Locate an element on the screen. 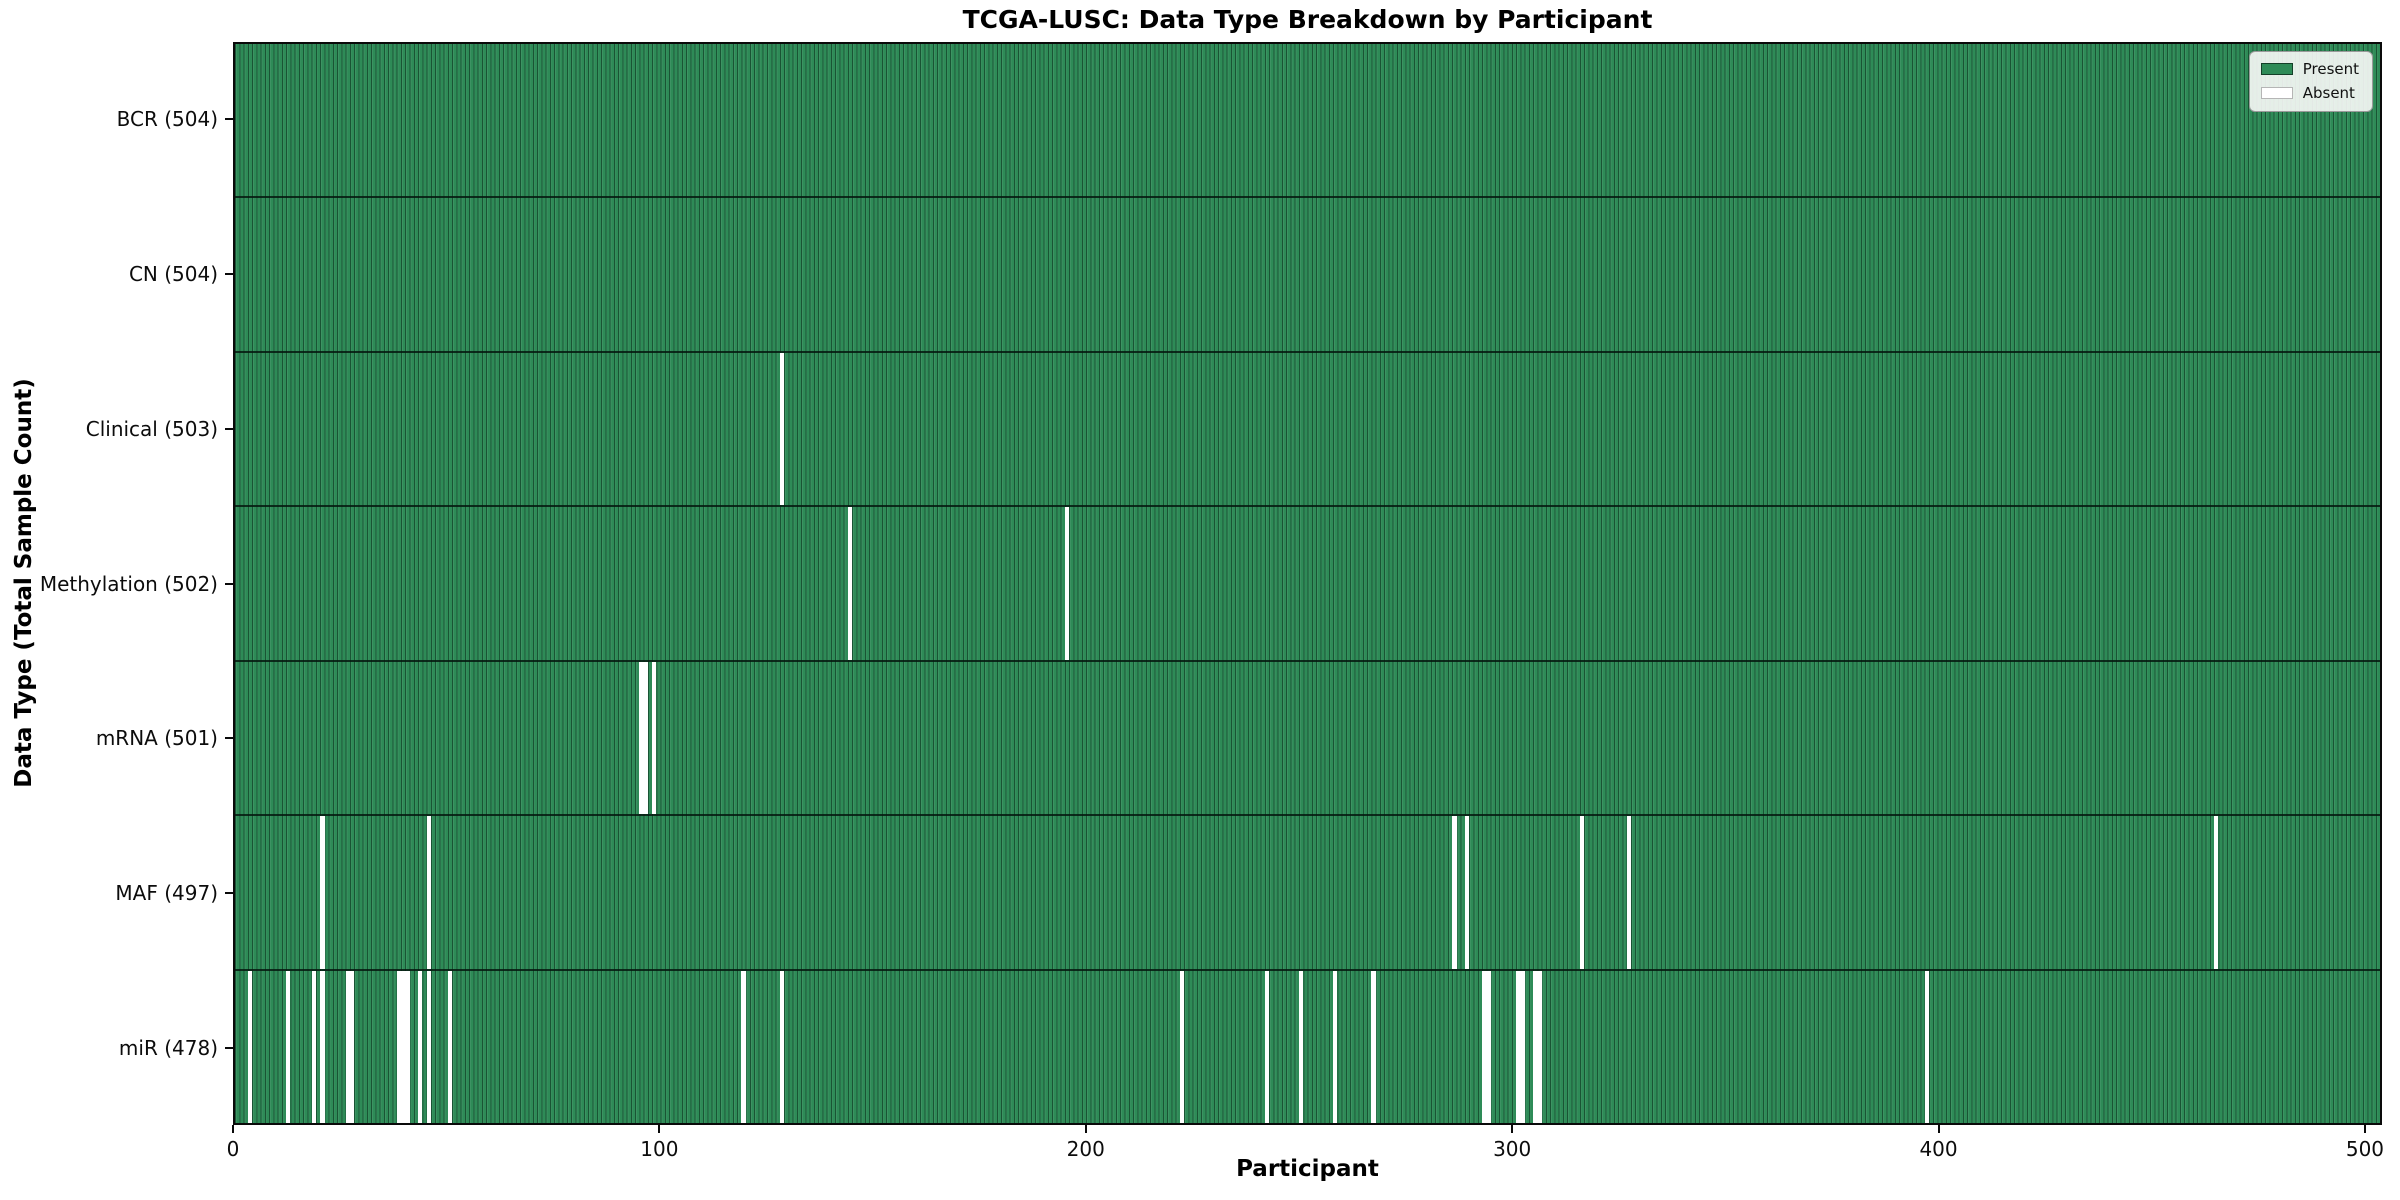 The width and height of the screenshot is (2400, 1200). heatmap-row-clinical is located at coordinates (1307, 430).